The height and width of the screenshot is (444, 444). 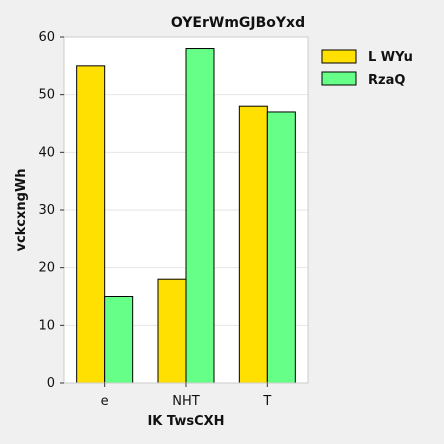 I want to click on x-axis-ticks: e NHT T, so click(x=186, y=396).